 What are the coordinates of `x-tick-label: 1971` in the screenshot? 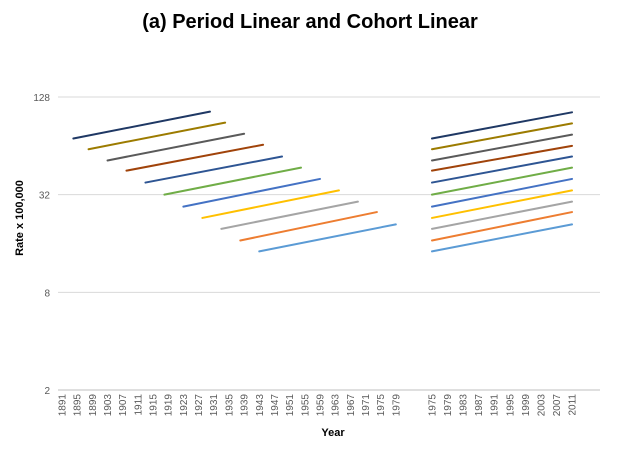 It's located at (366, 405).